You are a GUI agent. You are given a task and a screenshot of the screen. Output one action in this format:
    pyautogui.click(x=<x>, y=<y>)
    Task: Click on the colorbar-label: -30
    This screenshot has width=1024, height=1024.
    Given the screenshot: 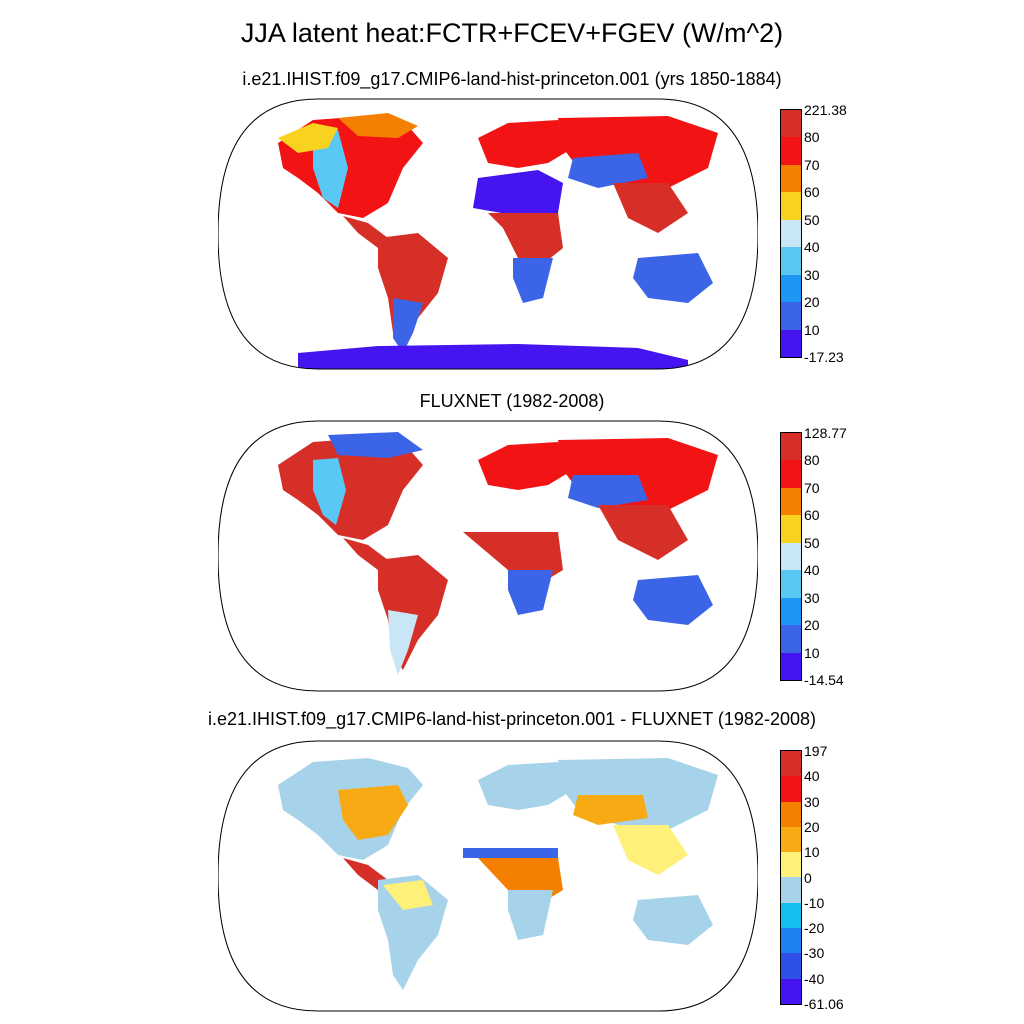 What is the action you would take?
    pyautogui.click(x=814, y=953)
    